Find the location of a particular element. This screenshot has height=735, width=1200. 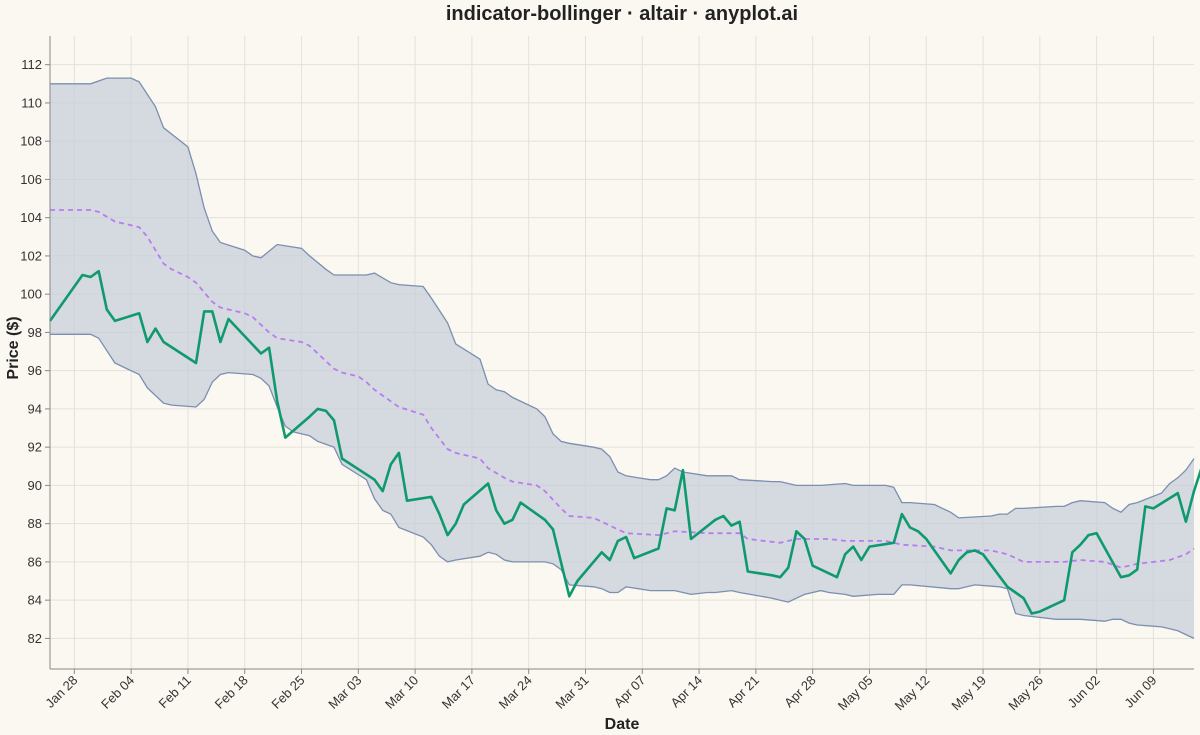

y-tick-label: 110 is located at coordinates (31, 102).